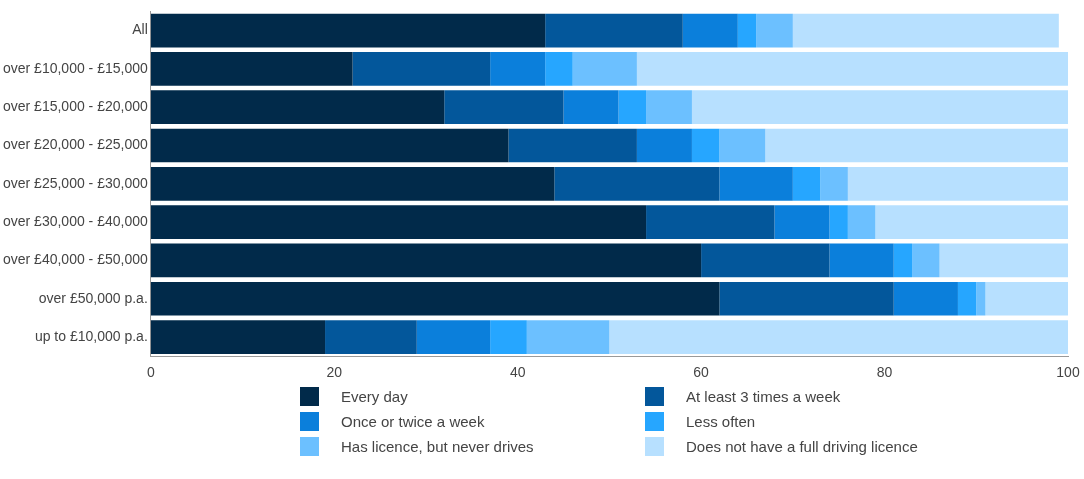  I want to click on x-tick-label: 0, so click(150, 372).